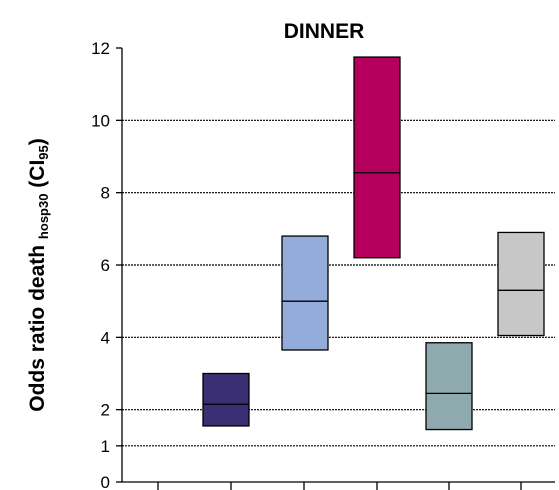 Image resolution: width=559 pixels, height=490 pixels. What do you see at coordinates (105, 481) in the screenshot?
I see `y-tick-label-0: 0` at bounding box center [105, 481].